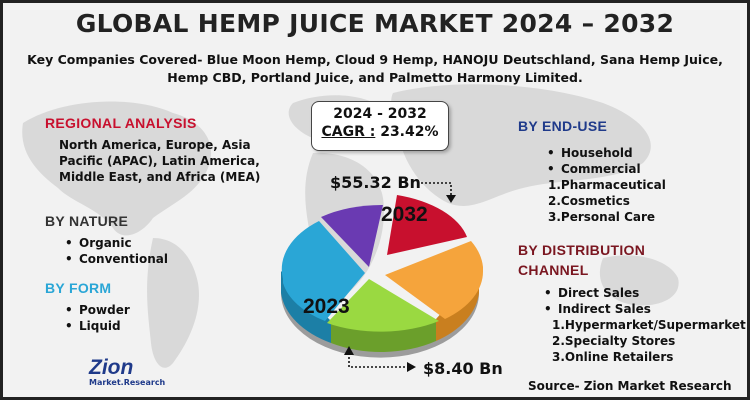 The height and width of the screenshot is (400, 750). What do you see at coordinates (380, 114) in the screenshot?
I see `cagr-years: 2024 - 2032` at bounding box center [380, 114].